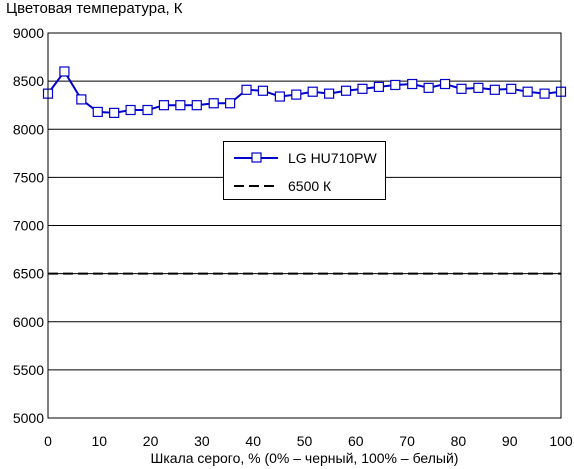 The image size is (574, 469). I want to click on x-tick-labels: 0 10 20 30 40 50 60 70 80 90 100, so click(308, 441).